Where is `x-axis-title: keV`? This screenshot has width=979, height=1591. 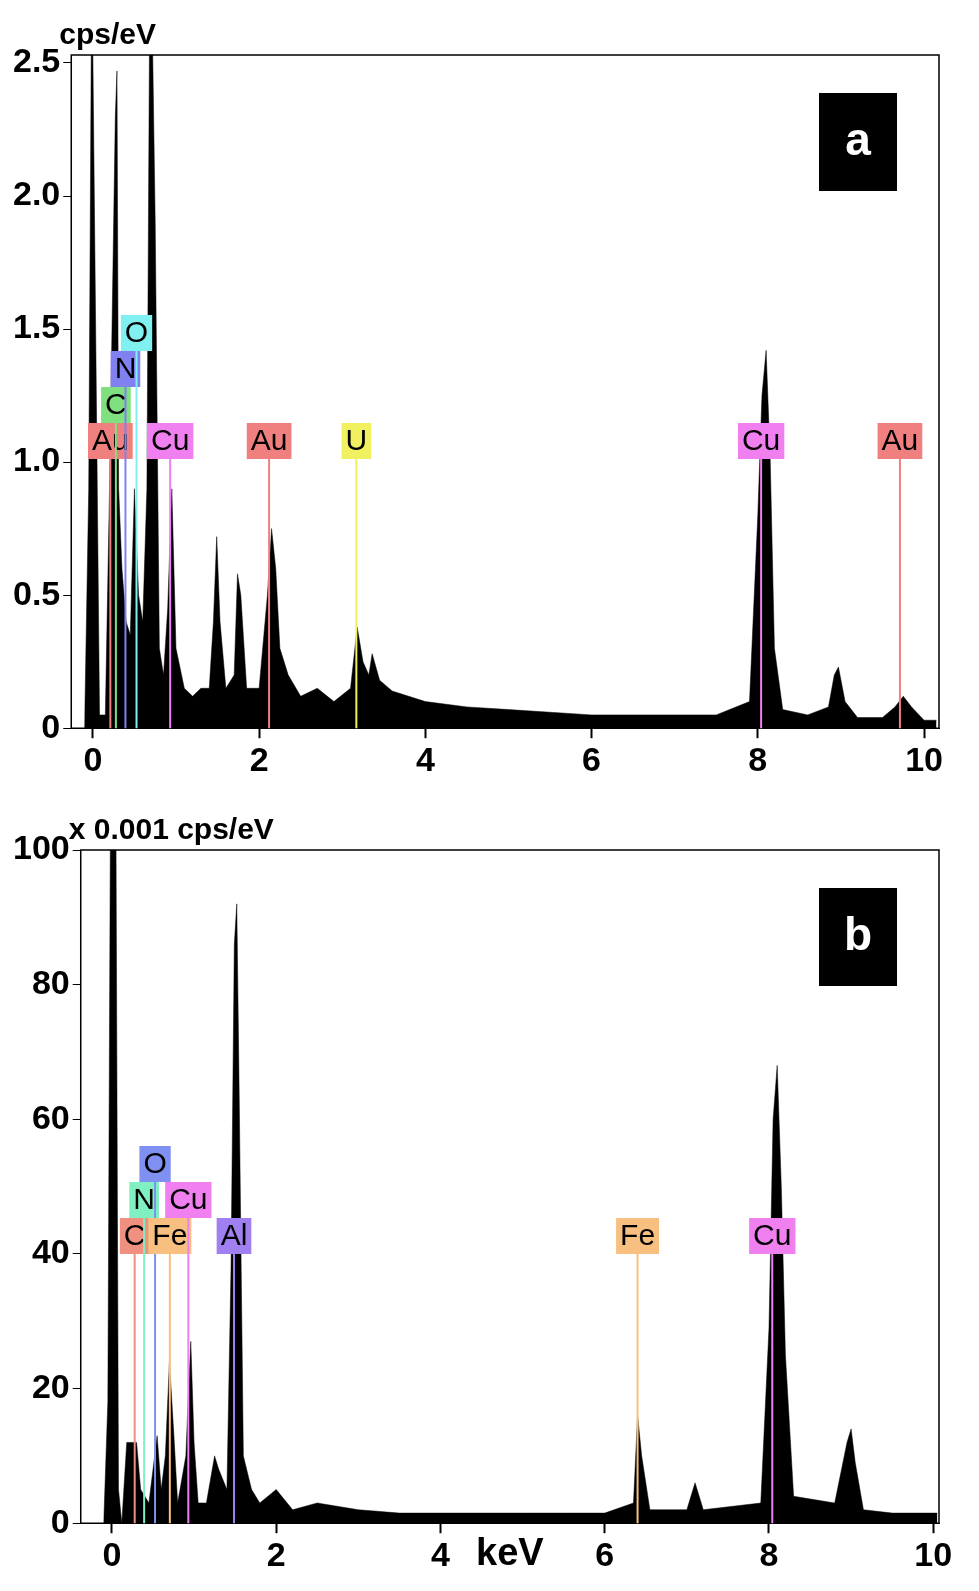
x-axis-title: keV is located at coordinates (510, 1551).